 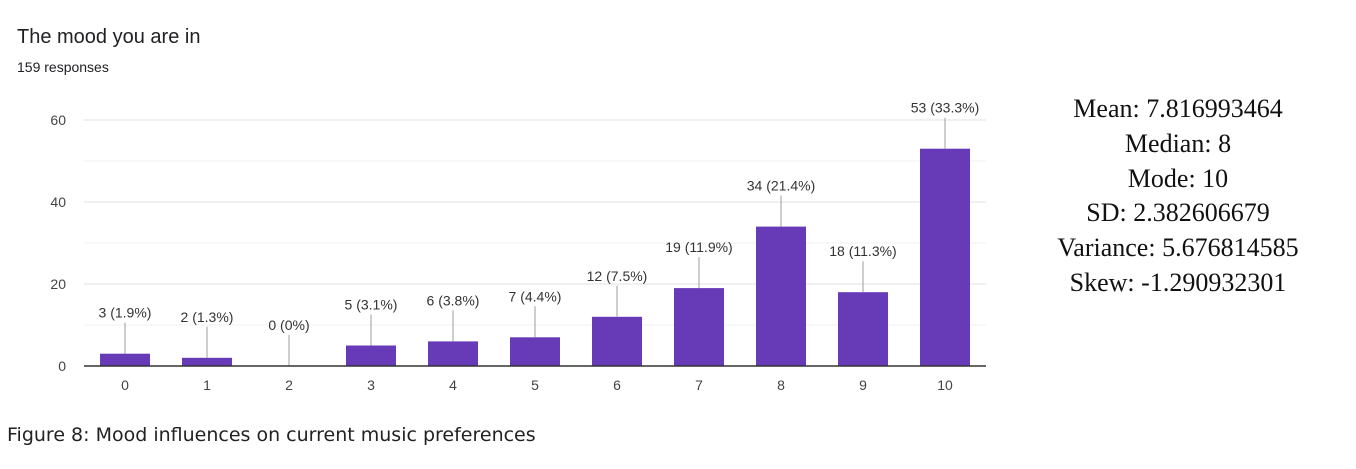 What do you see at coordinates (207, 317) in the screenshot?
I see `data-label: 2 (1.3%)` at bounding box center [207, 317].